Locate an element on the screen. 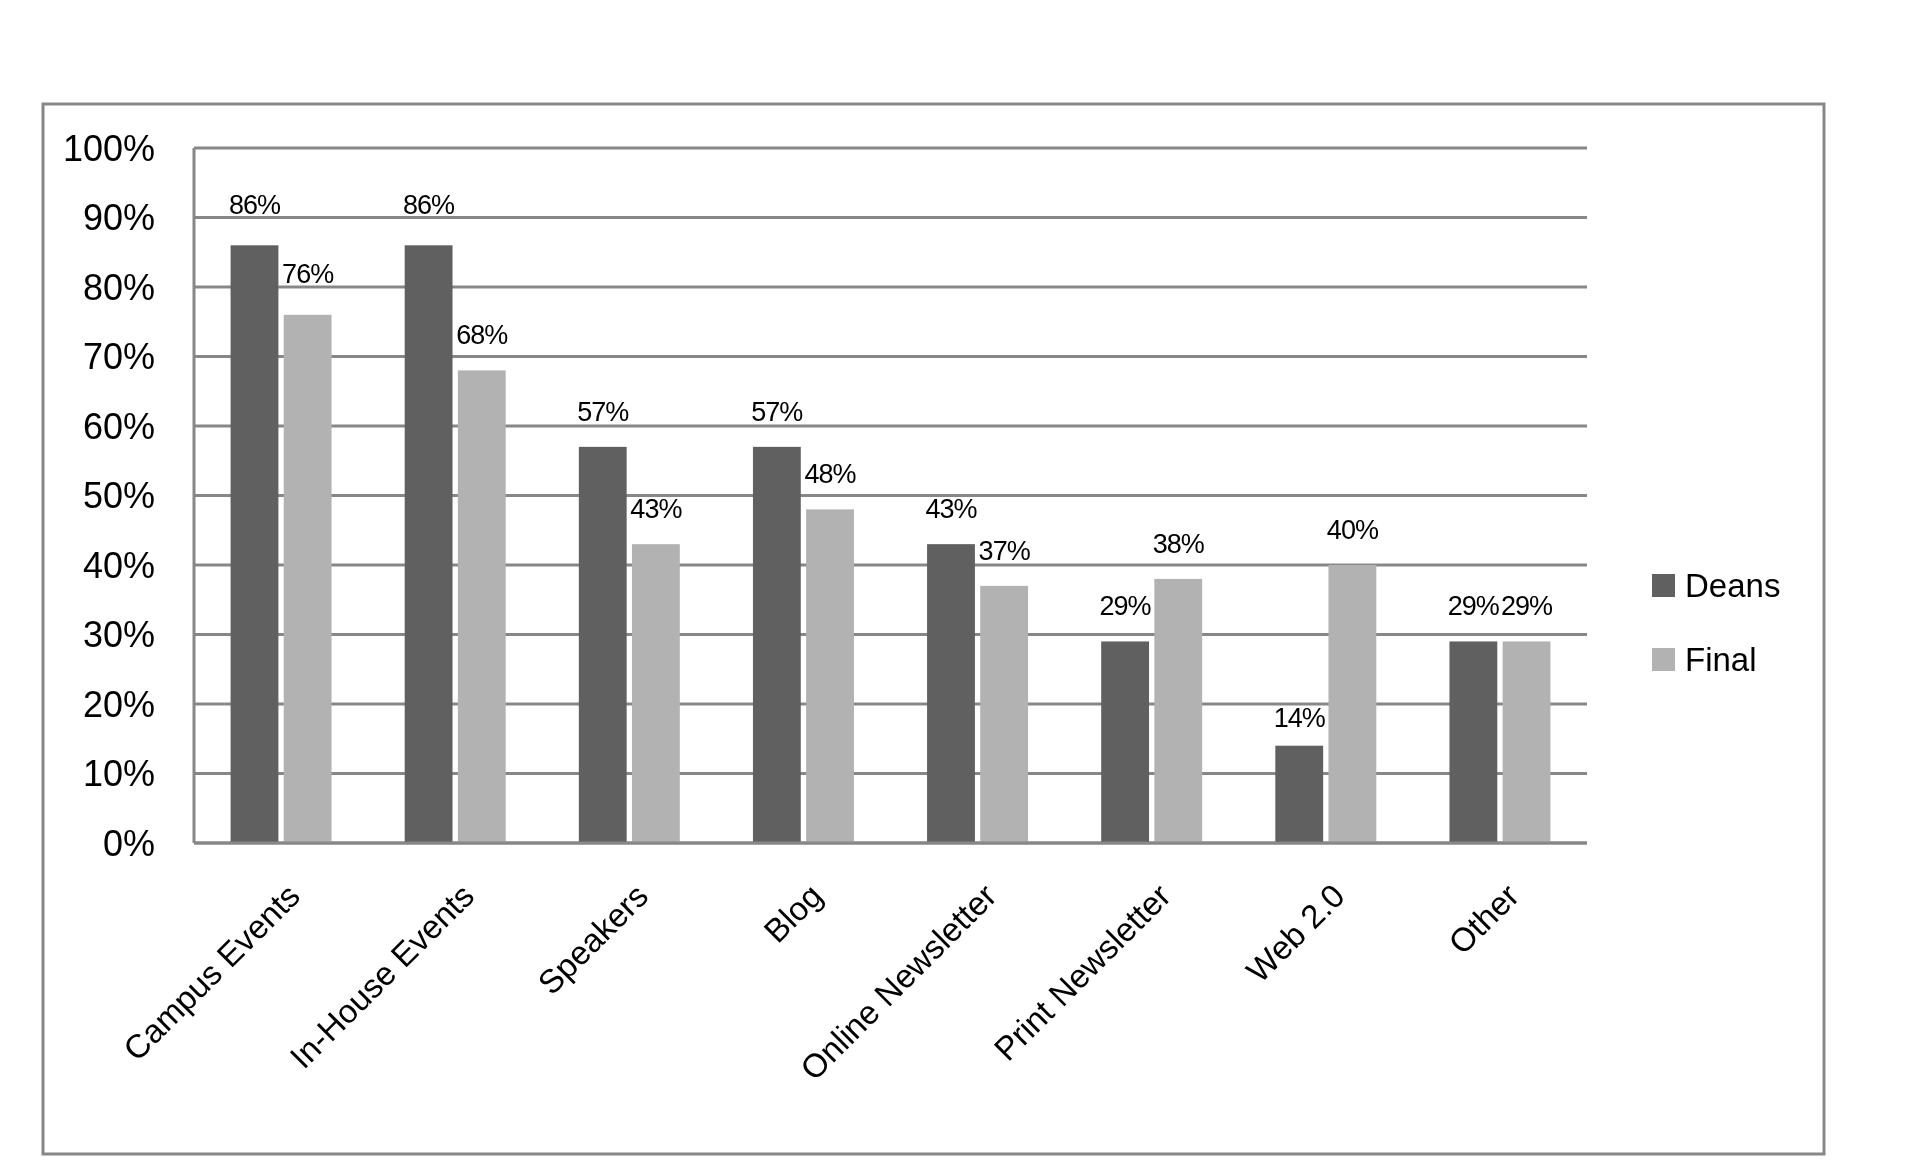 Image resolution: width=1920 pixels, height=1174 pixels. y-tick-label: 100% is located at coordinates (108, 148).